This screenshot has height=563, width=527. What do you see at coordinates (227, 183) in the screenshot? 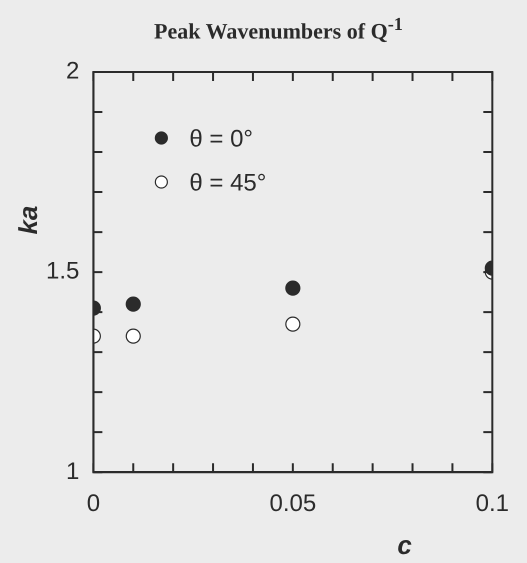
I see `legend-label: θ = 45°` at bounding box center [227, 183].